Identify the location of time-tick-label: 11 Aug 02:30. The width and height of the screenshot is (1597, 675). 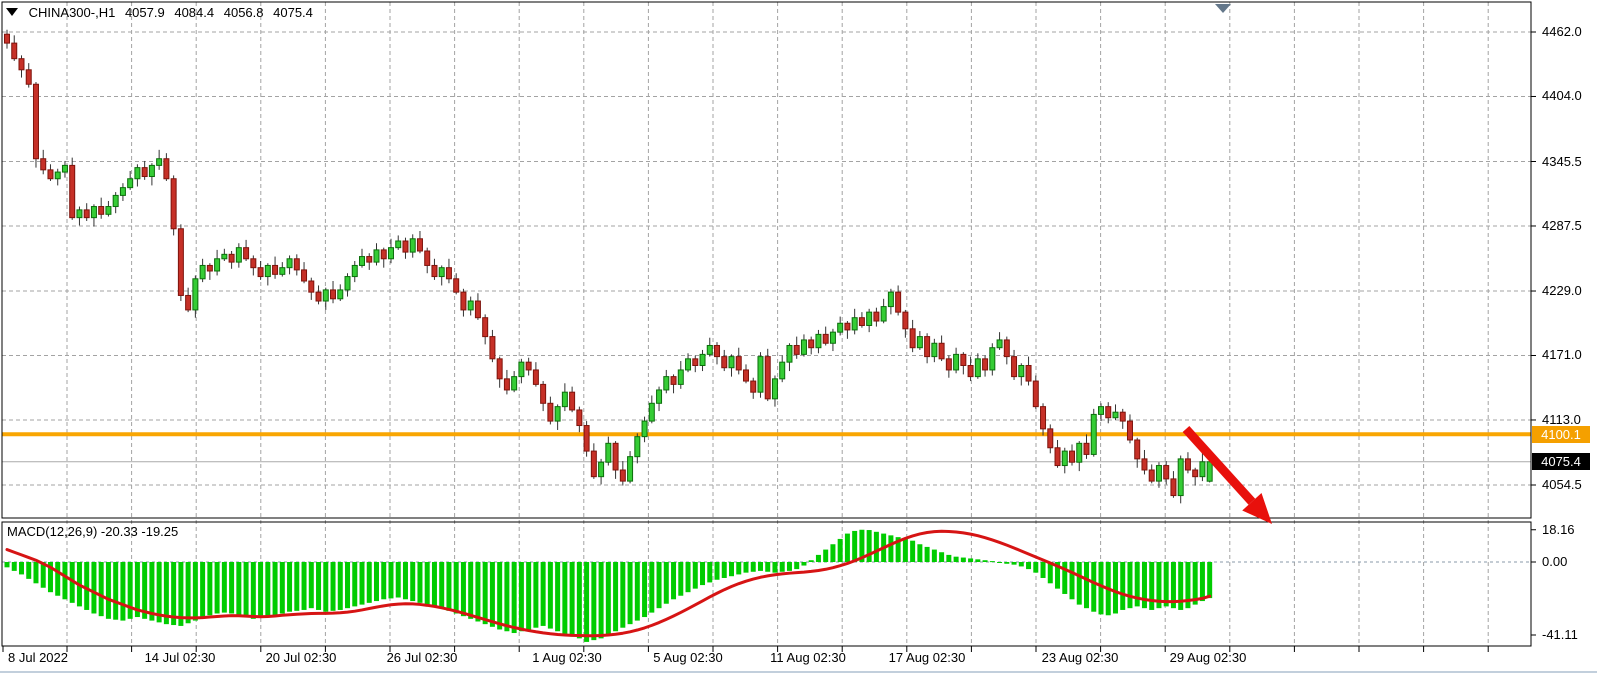
(808, 657).